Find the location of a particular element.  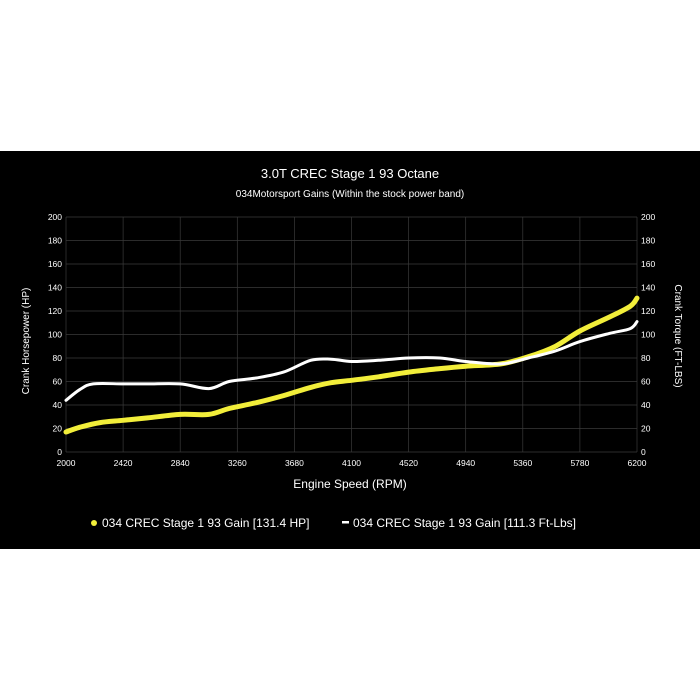

y-right-tick-label: 20 is located at coordinates (646, 429).